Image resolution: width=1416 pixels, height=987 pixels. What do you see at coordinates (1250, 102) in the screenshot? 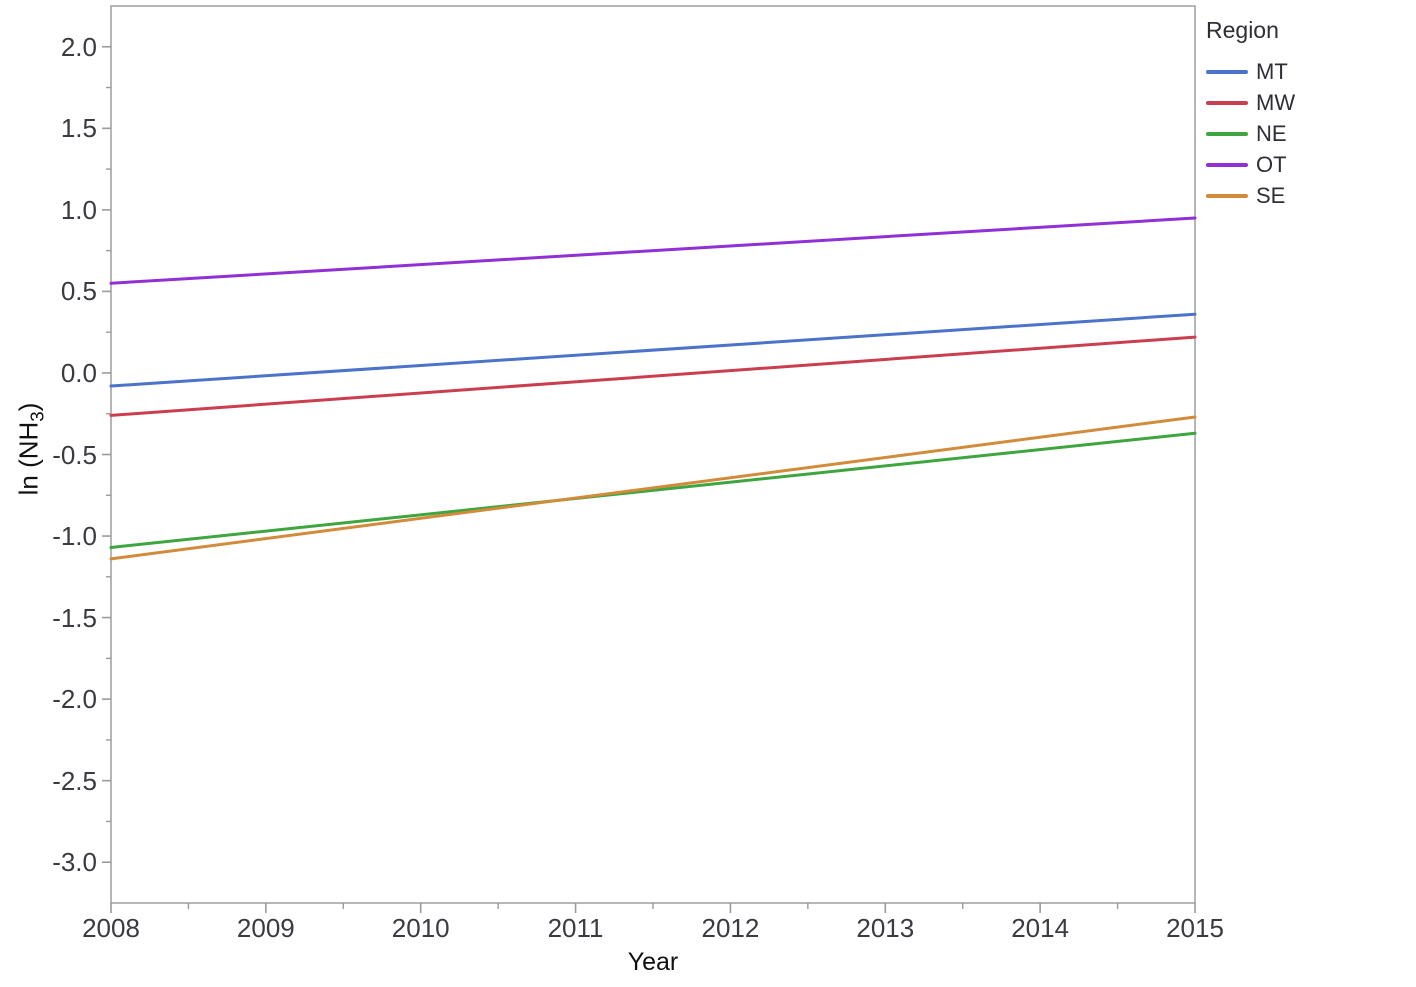
I see `legend-entry-MW: MW` at bounding box center [1250, 102].